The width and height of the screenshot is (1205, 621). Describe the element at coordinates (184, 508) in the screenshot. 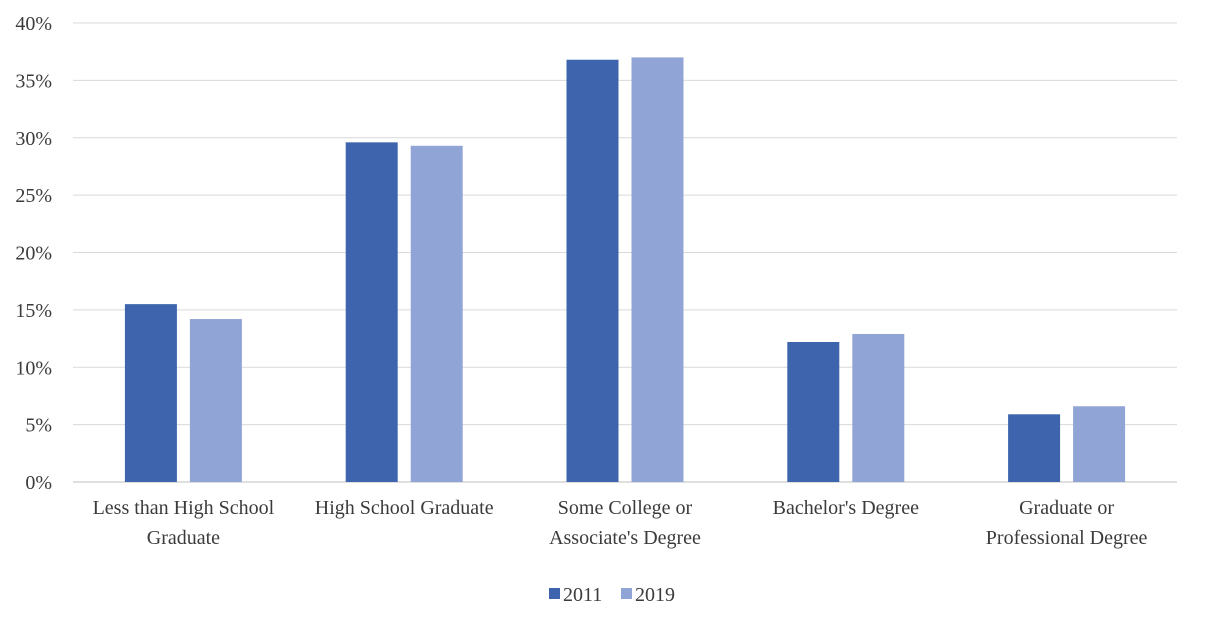

I see `category-label-line: Less than High School` at that location.